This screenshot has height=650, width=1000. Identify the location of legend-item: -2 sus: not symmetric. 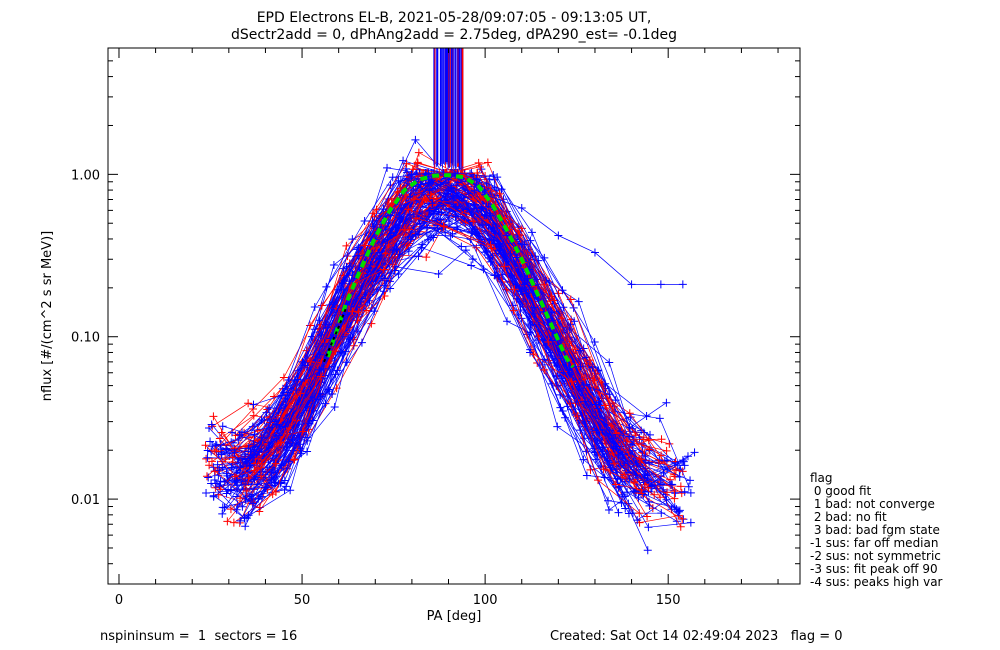
(875, 556).